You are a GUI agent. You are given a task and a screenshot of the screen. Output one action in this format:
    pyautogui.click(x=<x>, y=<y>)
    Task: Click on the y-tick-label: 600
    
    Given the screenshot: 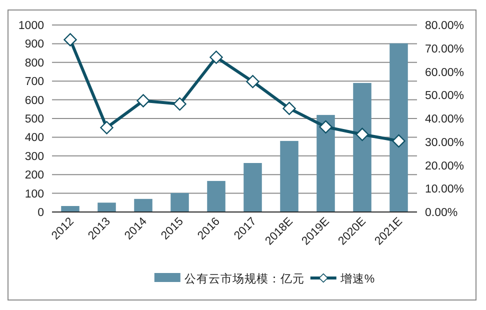 What is the action you would take?
    pyautogui.click(x=34, y=100)
    